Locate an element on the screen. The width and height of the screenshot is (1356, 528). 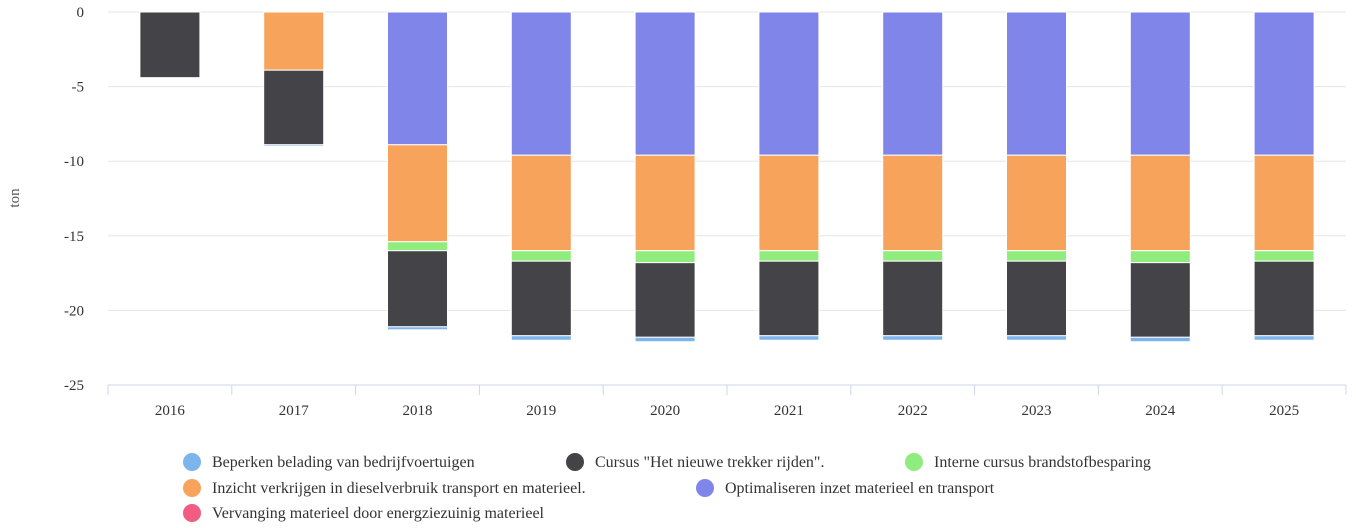
x-tick-label: 2024 is located at coordinates (1160, 411).